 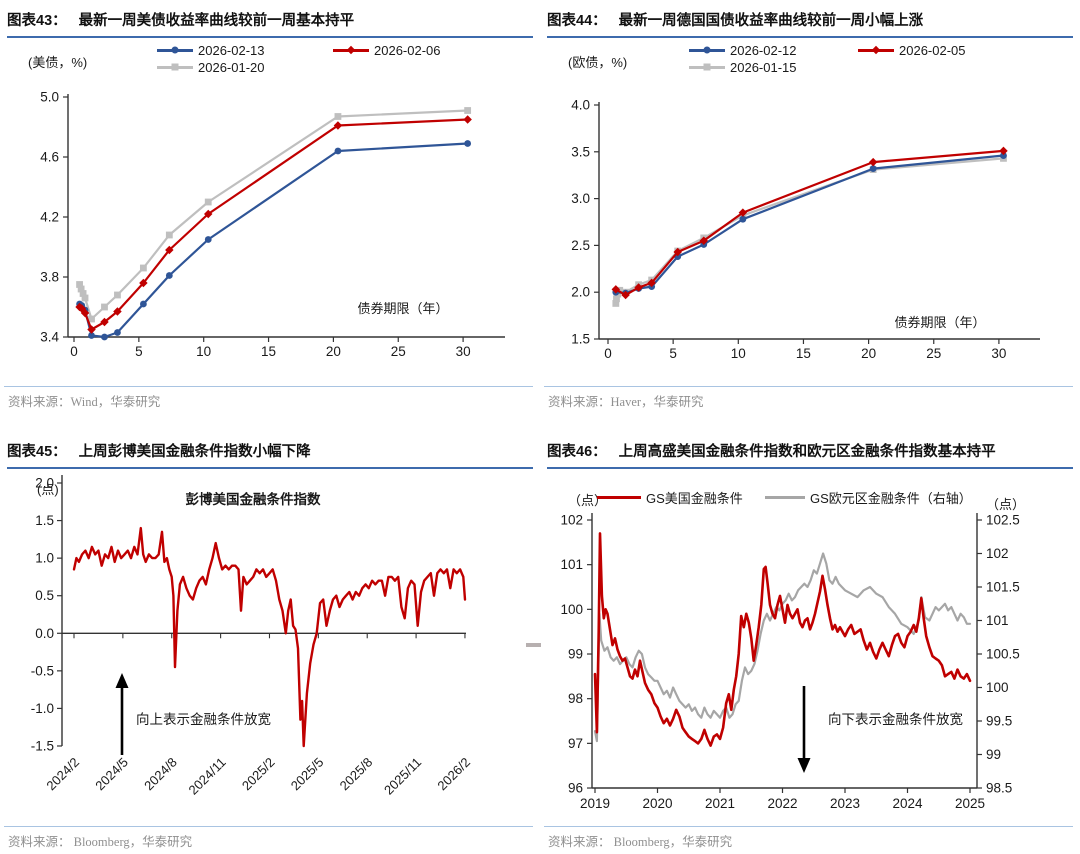 I want to click on fig46-source: 资料来源： Bloomberg，华泰研究, so click(x=640, y=842).